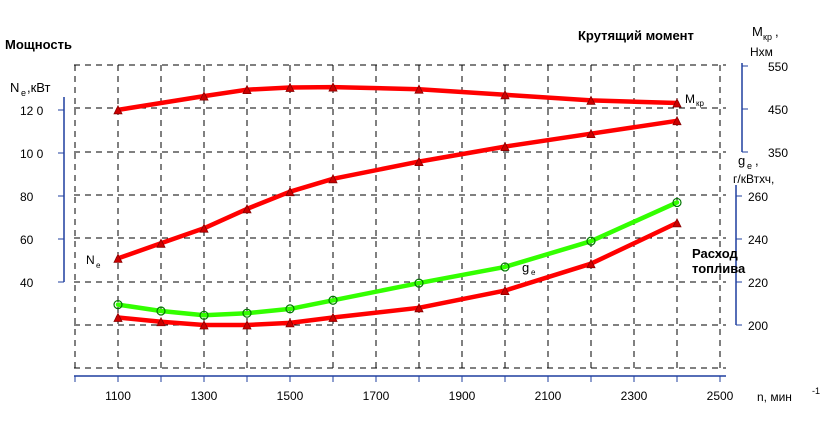  I want to click on torque-tick-label-550: 550, so click(778, 67).